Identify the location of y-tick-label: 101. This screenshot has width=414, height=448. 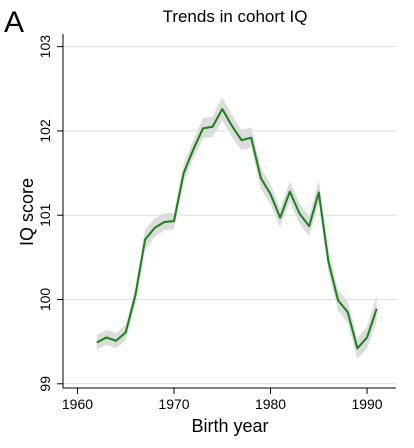
(45, 215).